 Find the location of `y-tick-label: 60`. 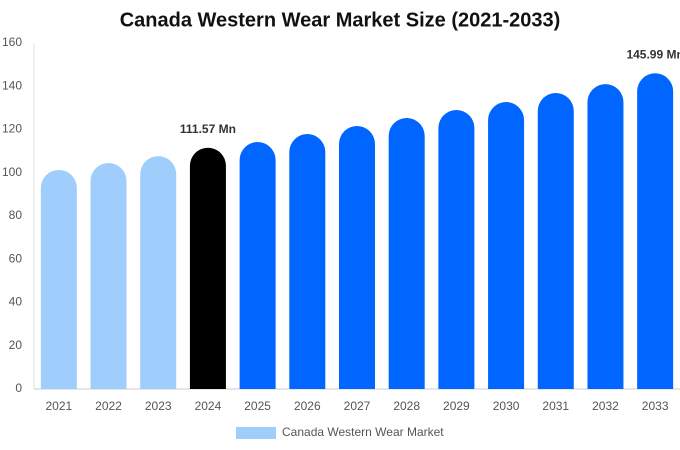

y-tick-label: 60 is located at coordinates (16, 258).